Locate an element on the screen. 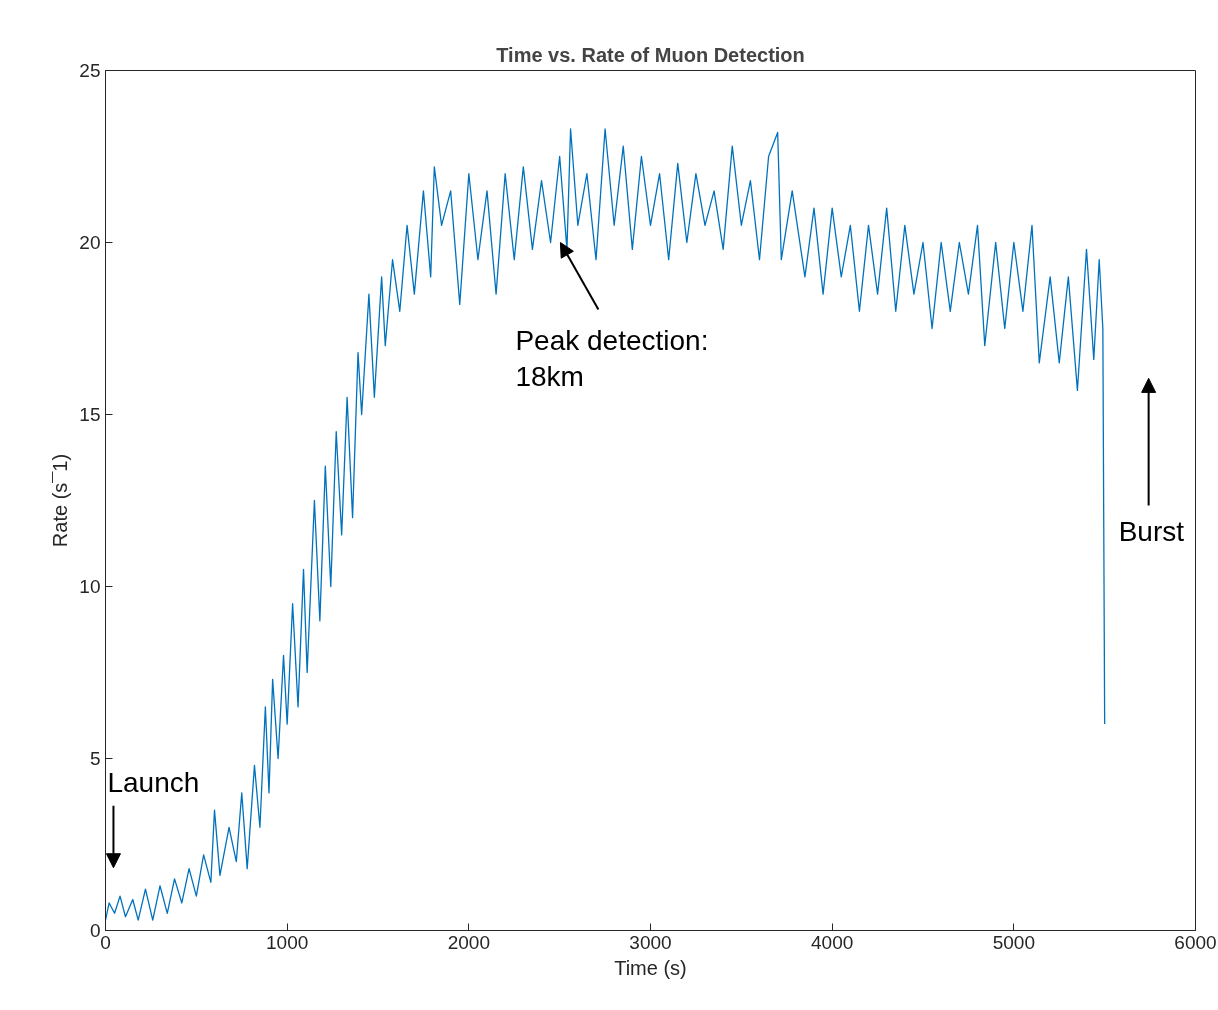 This screenshot has height=1010, width=1218. chart-title: Time vs. Rate of Muon Detection is located at coordinates (650, 54).